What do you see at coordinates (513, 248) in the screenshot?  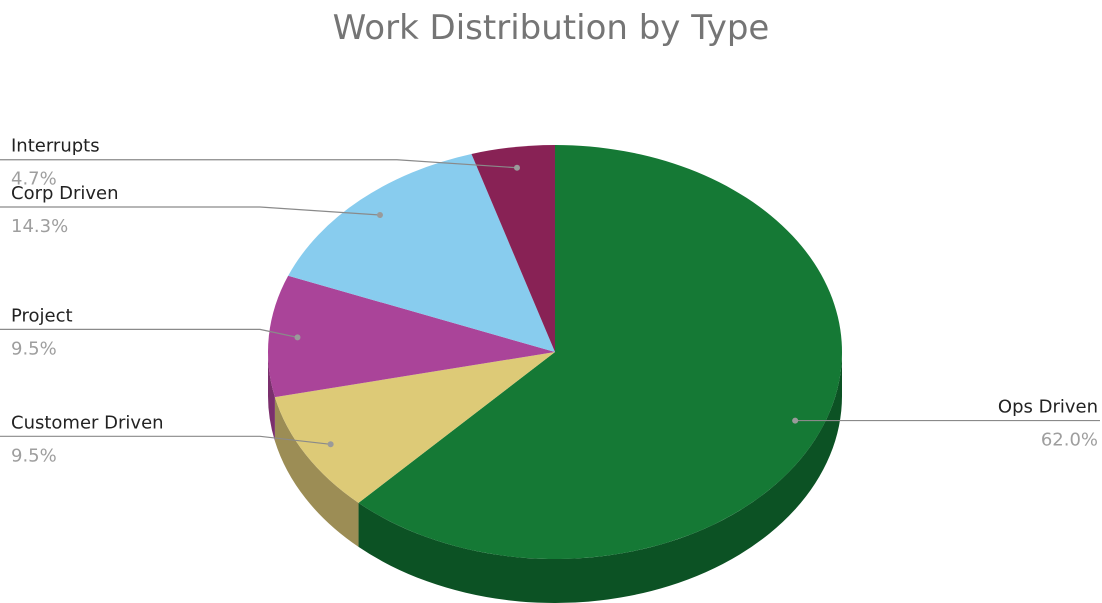 I see `pie-slice-interrupts` at bounding box center [513, 248].